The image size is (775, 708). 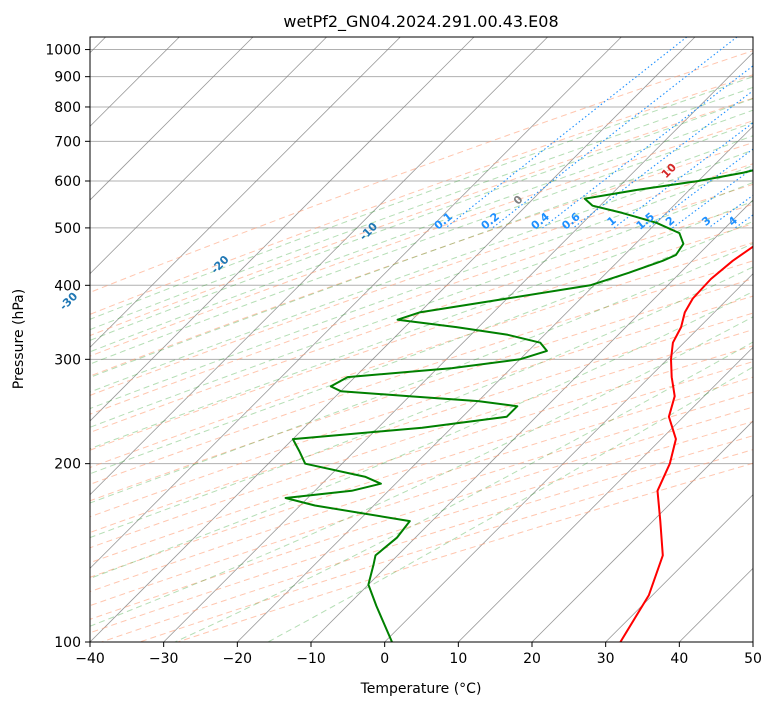 I want to click on x-tick-label: 40, so click(x=679, y=659).